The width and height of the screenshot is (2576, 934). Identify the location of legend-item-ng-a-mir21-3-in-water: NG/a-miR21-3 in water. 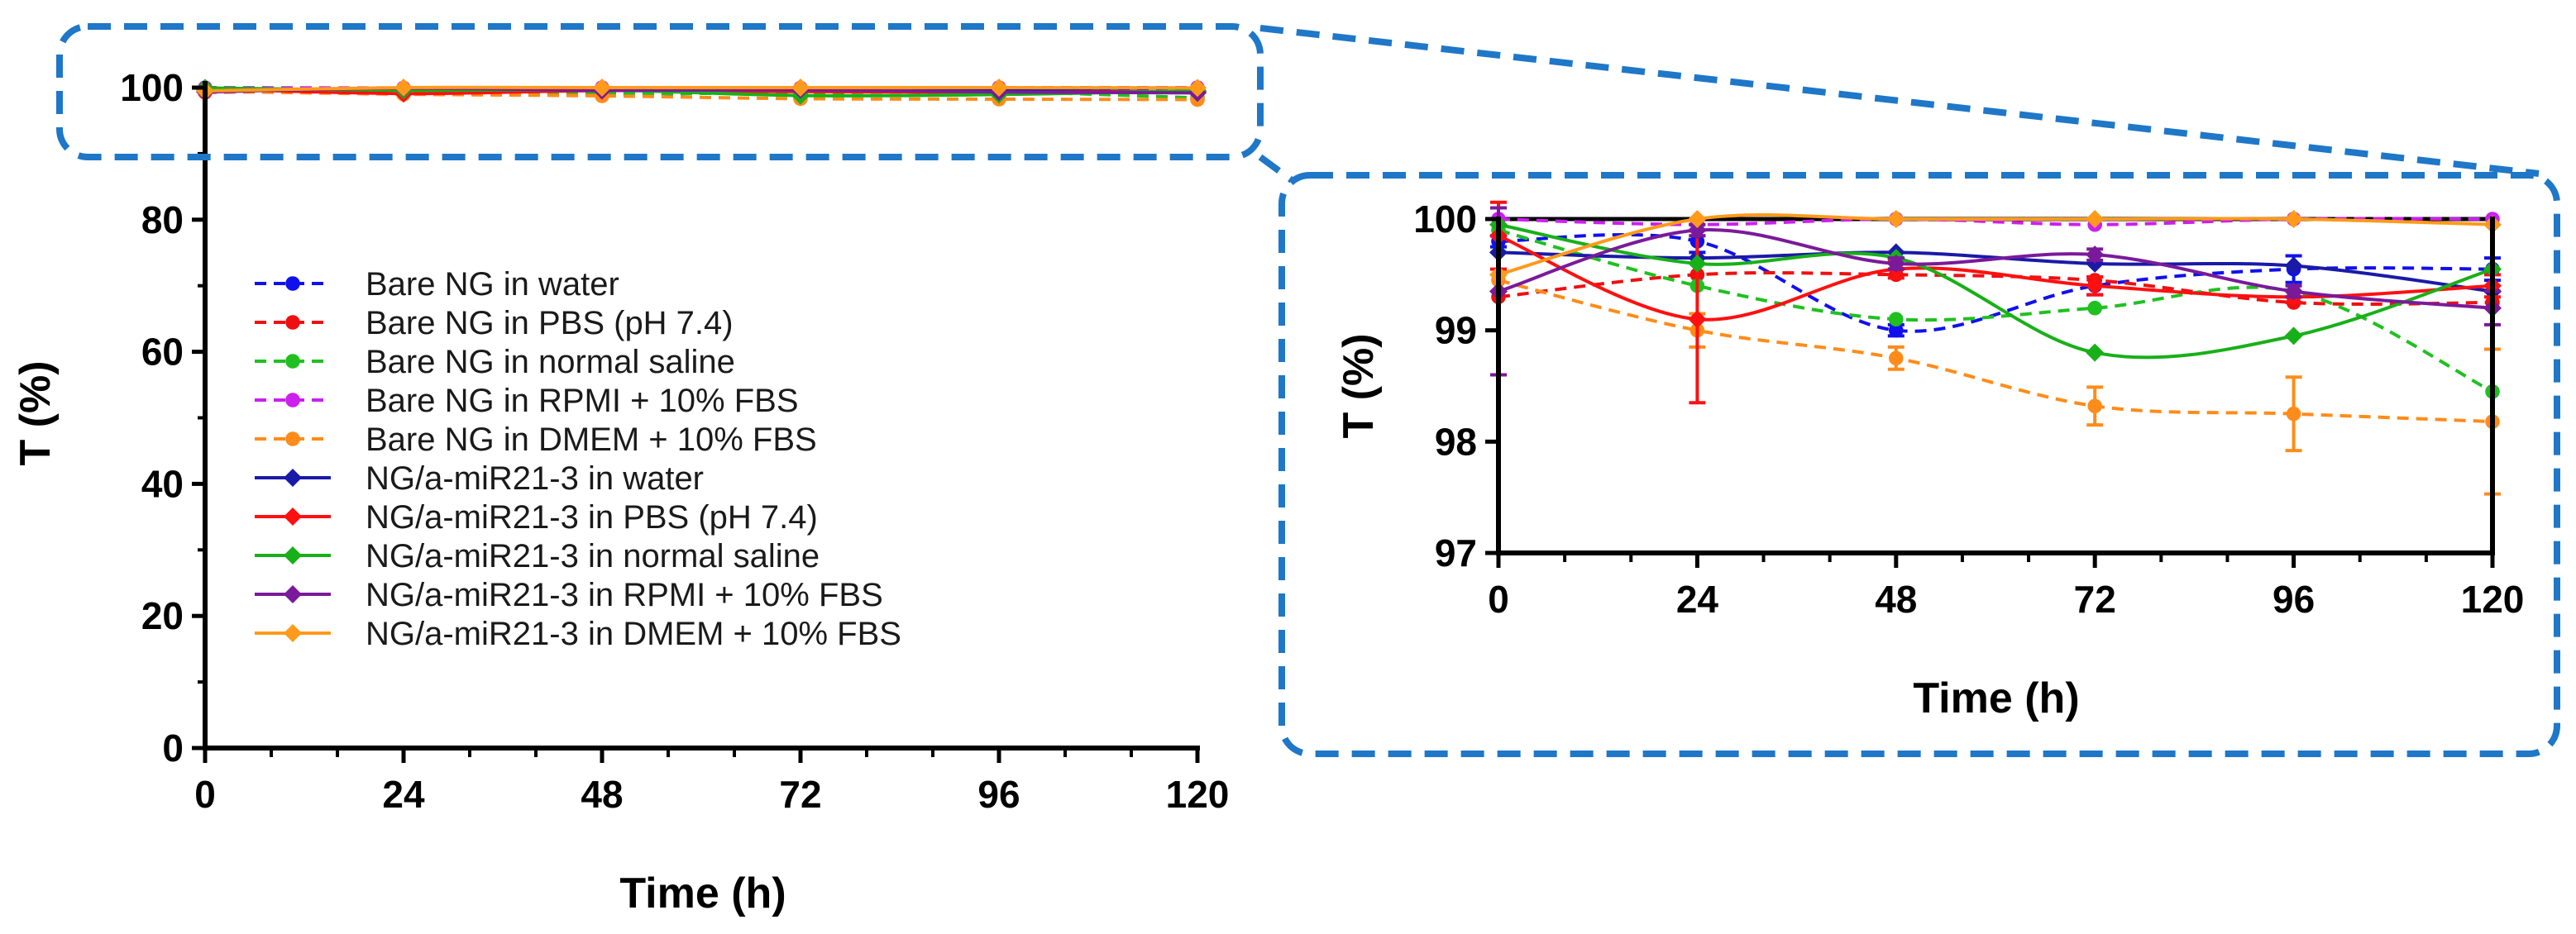
(479, 478).